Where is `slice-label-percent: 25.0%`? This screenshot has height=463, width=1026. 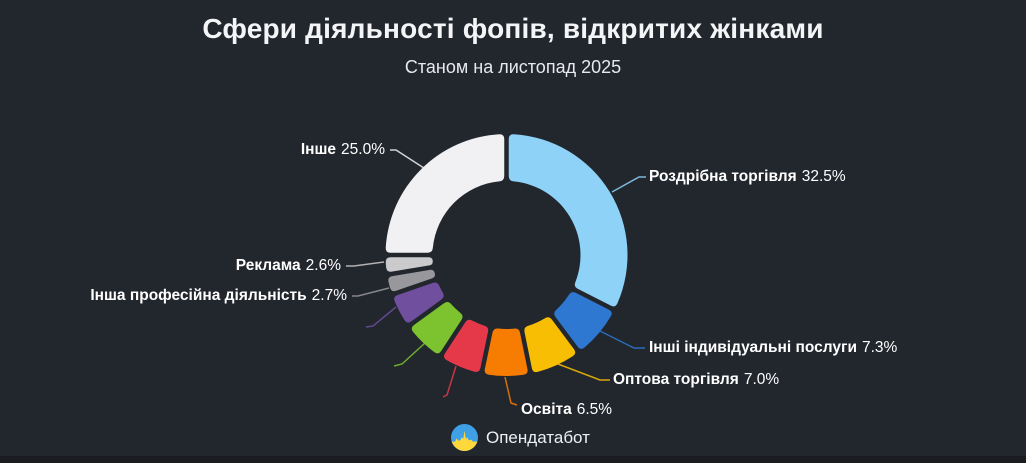
slice-label-percent: 25.0% is located at coordinates (363, 149).